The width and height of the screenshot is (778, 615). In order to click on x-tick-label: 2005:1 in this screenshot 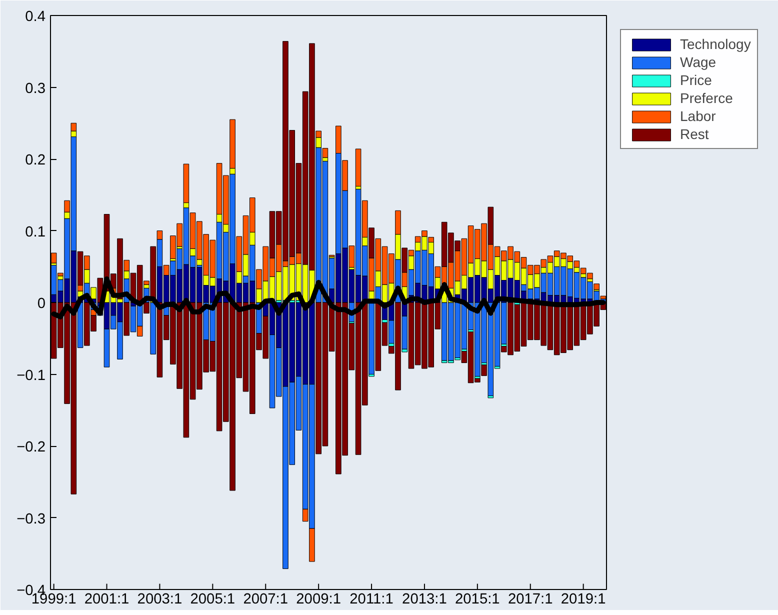, I will do `click(213, 600)`.